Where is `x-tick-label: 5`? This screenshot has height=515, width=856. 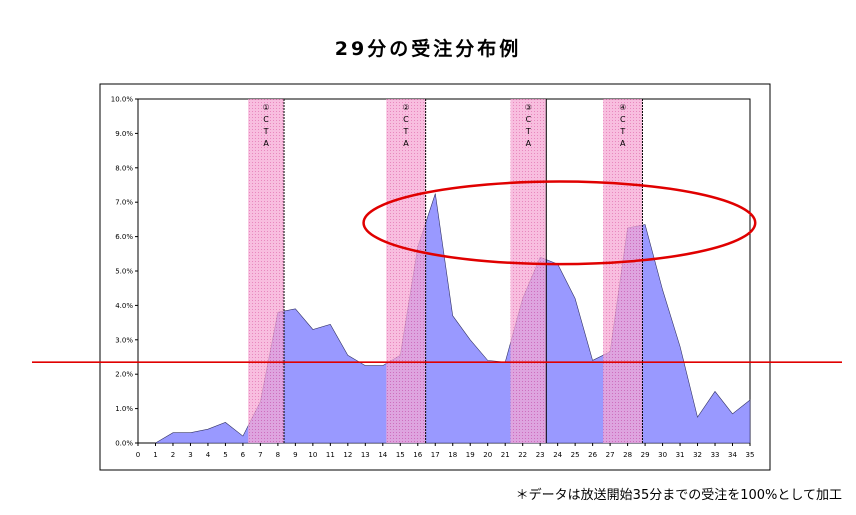
x-tick-label: 5 is located at coordinates (225, 455).